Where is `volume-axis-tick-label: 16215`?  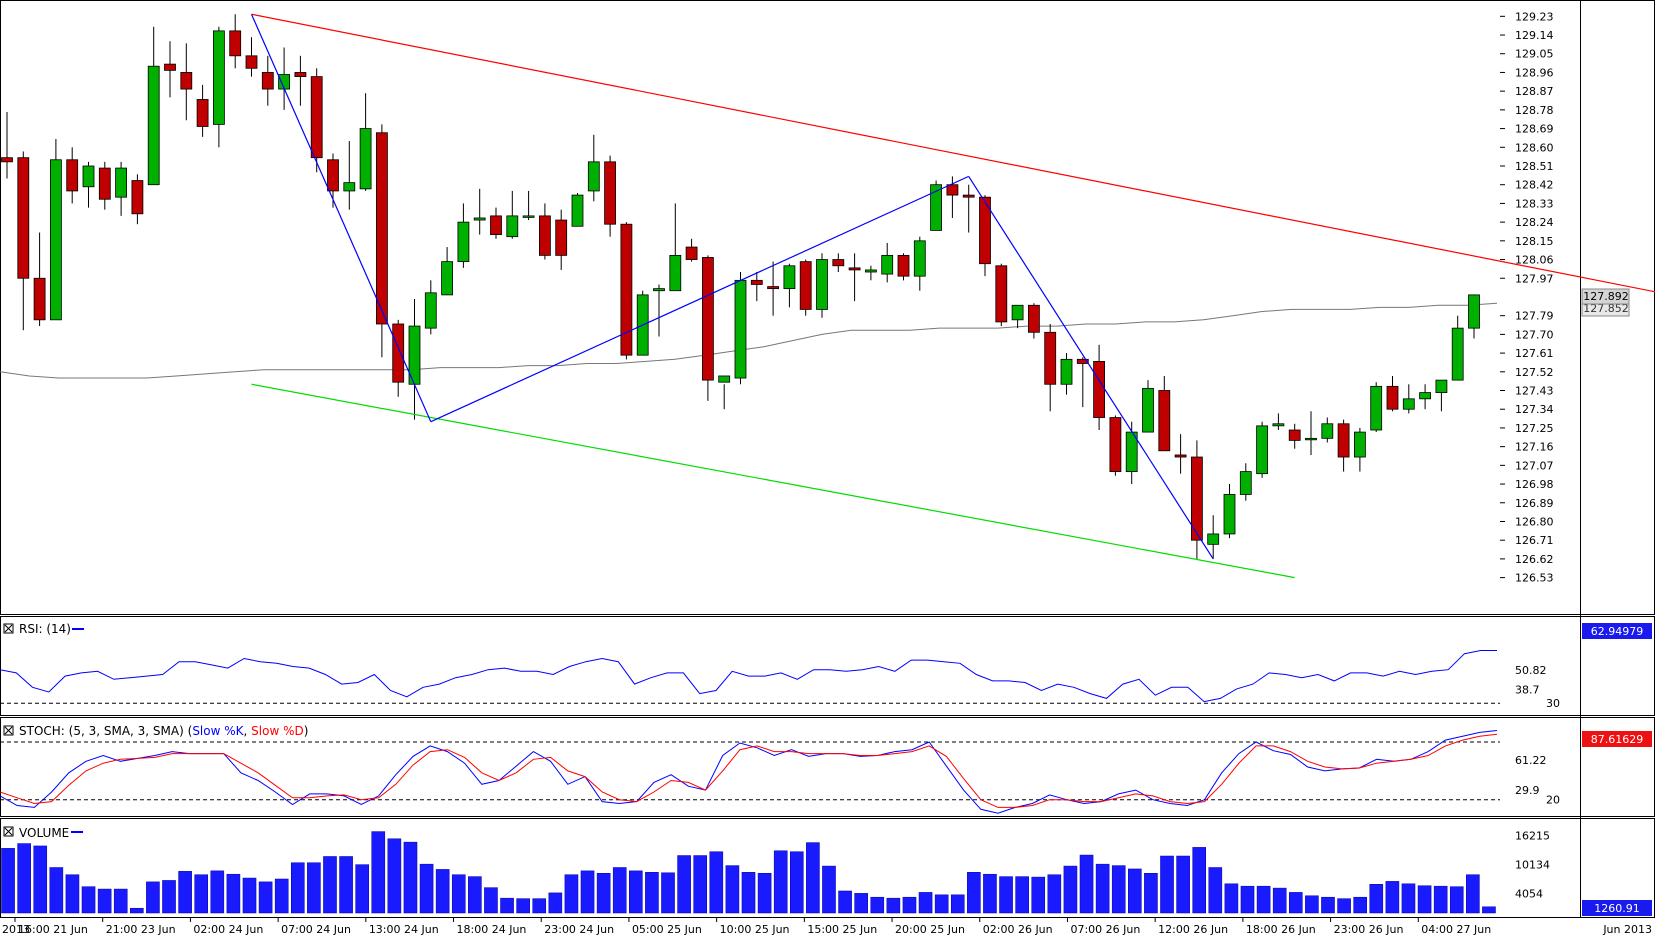
volume-axis-tick-label: 16215 is located at coordinates (1532, 835).